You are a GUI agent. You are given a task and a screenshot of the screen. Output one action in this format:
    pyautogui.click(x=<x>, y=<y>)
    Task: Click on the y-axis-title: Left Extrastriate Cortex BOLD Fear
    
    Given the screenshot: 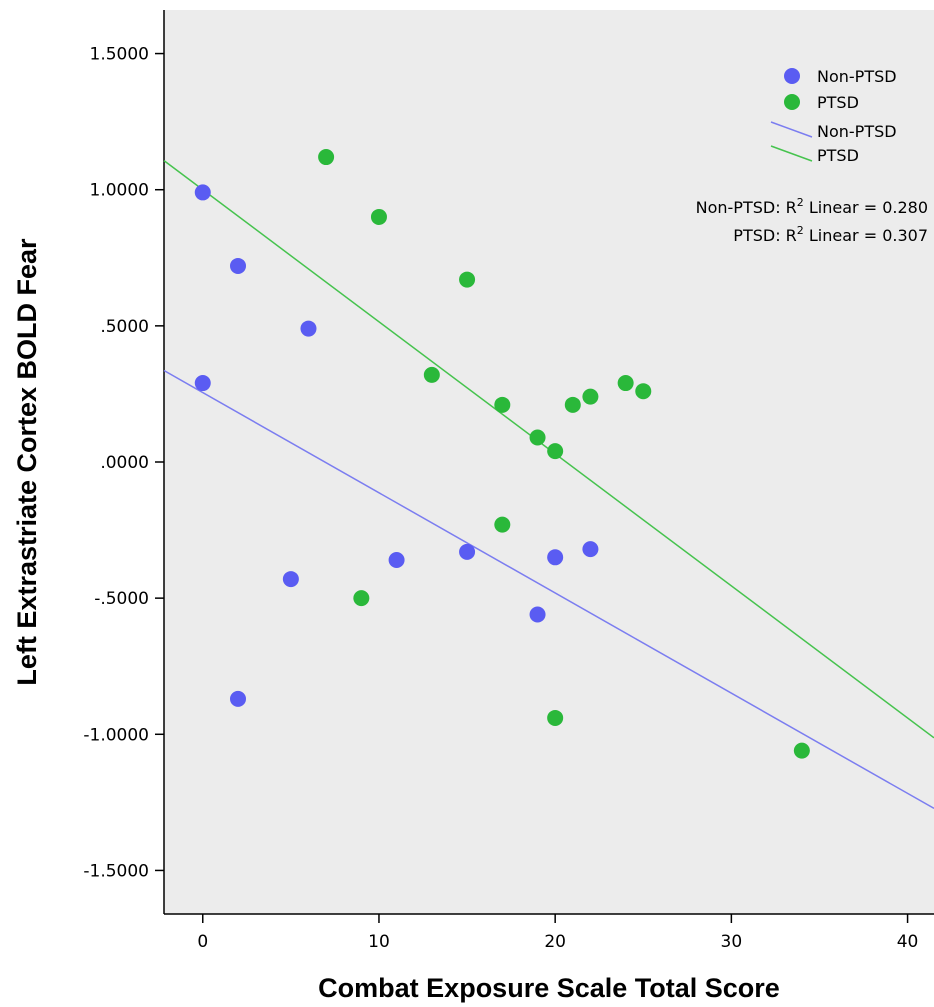 What is the action you would take?
    pyautogui.click(x=27, y=462)
    